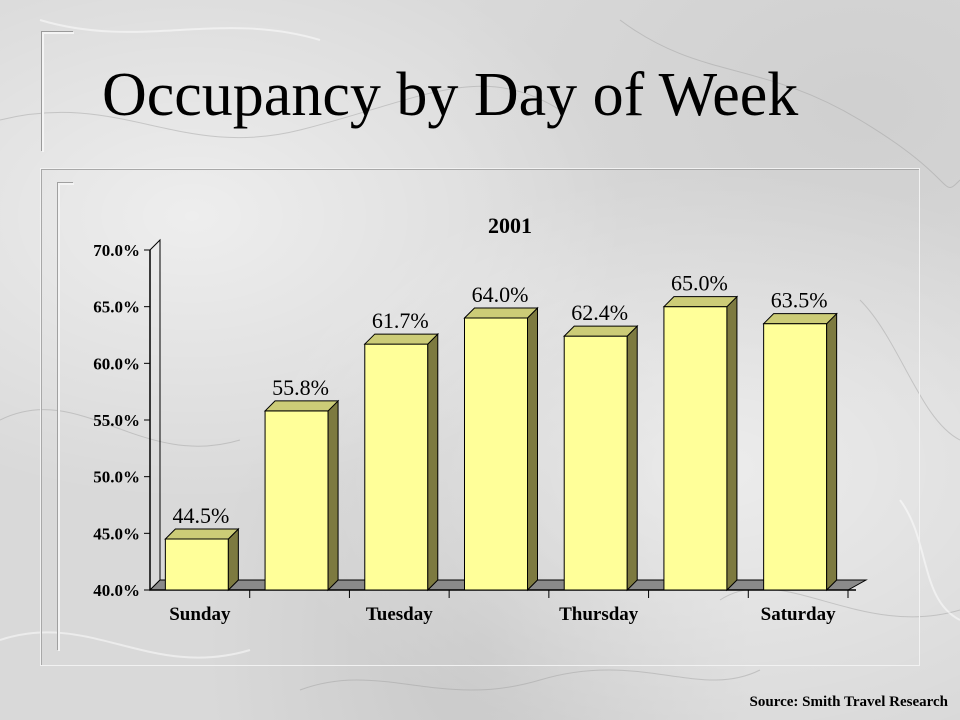 This screenshot has width=960, height=720. What do you see at coordinates (450, 95) in the screenshot?
I see `slide-title: Occupancy by Day of Week` at bounding box center [450, 95].